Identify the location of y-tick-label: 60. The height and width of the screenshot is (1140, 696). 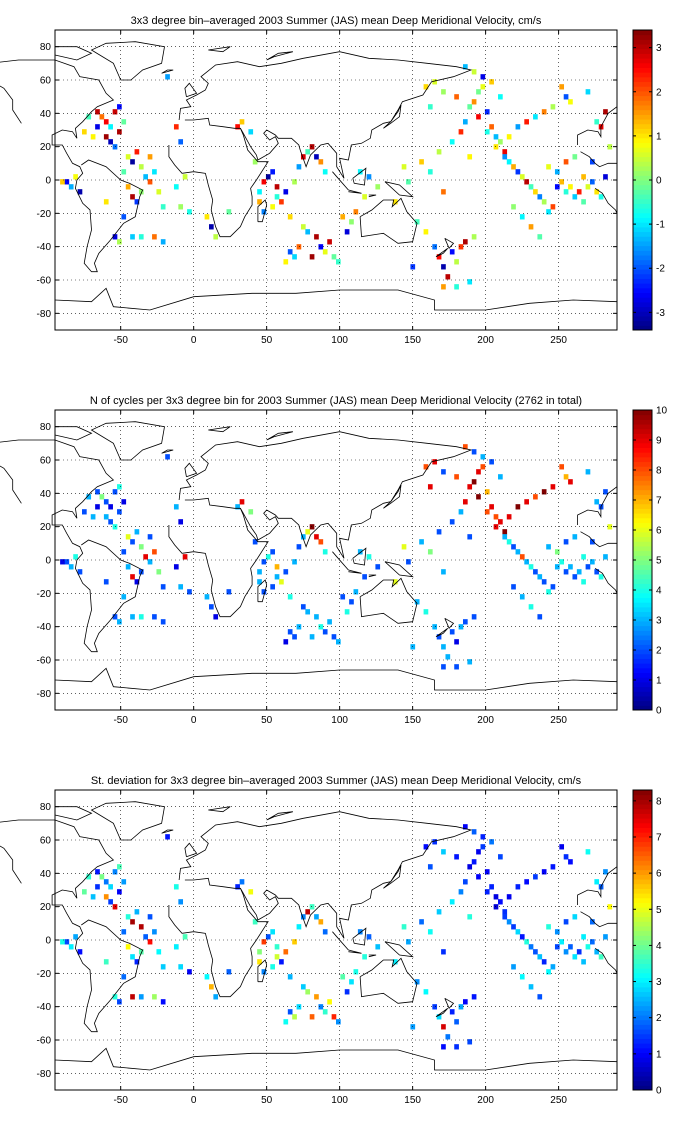
(46, 81).